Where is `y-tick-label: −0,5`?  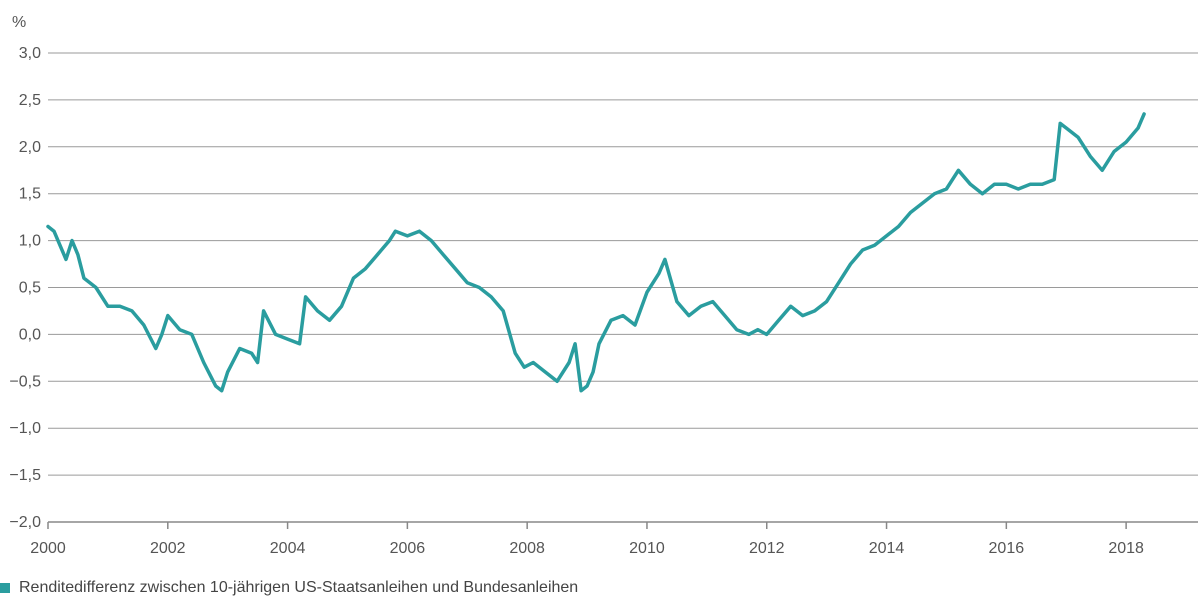 y-tick-label: −0,5 is located at coordinates (25, 381).